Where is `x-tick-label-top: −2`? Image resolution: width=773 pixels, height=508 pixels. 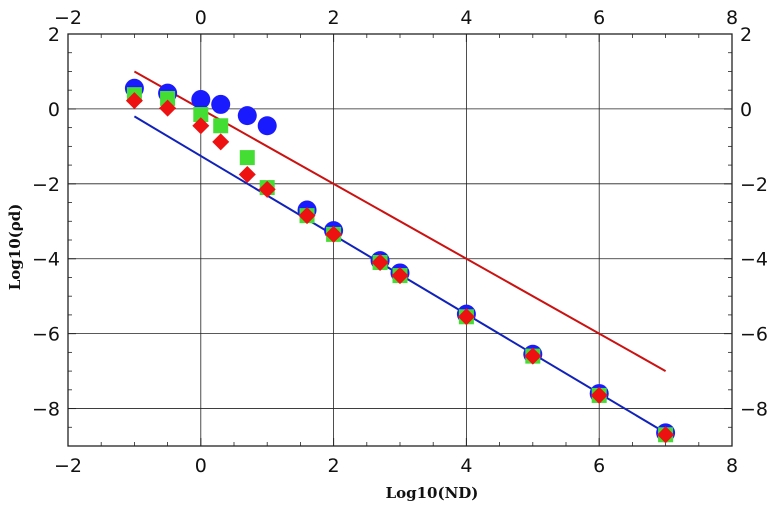 x-tick-label-top: −2 is located at coordinates (68, 18).